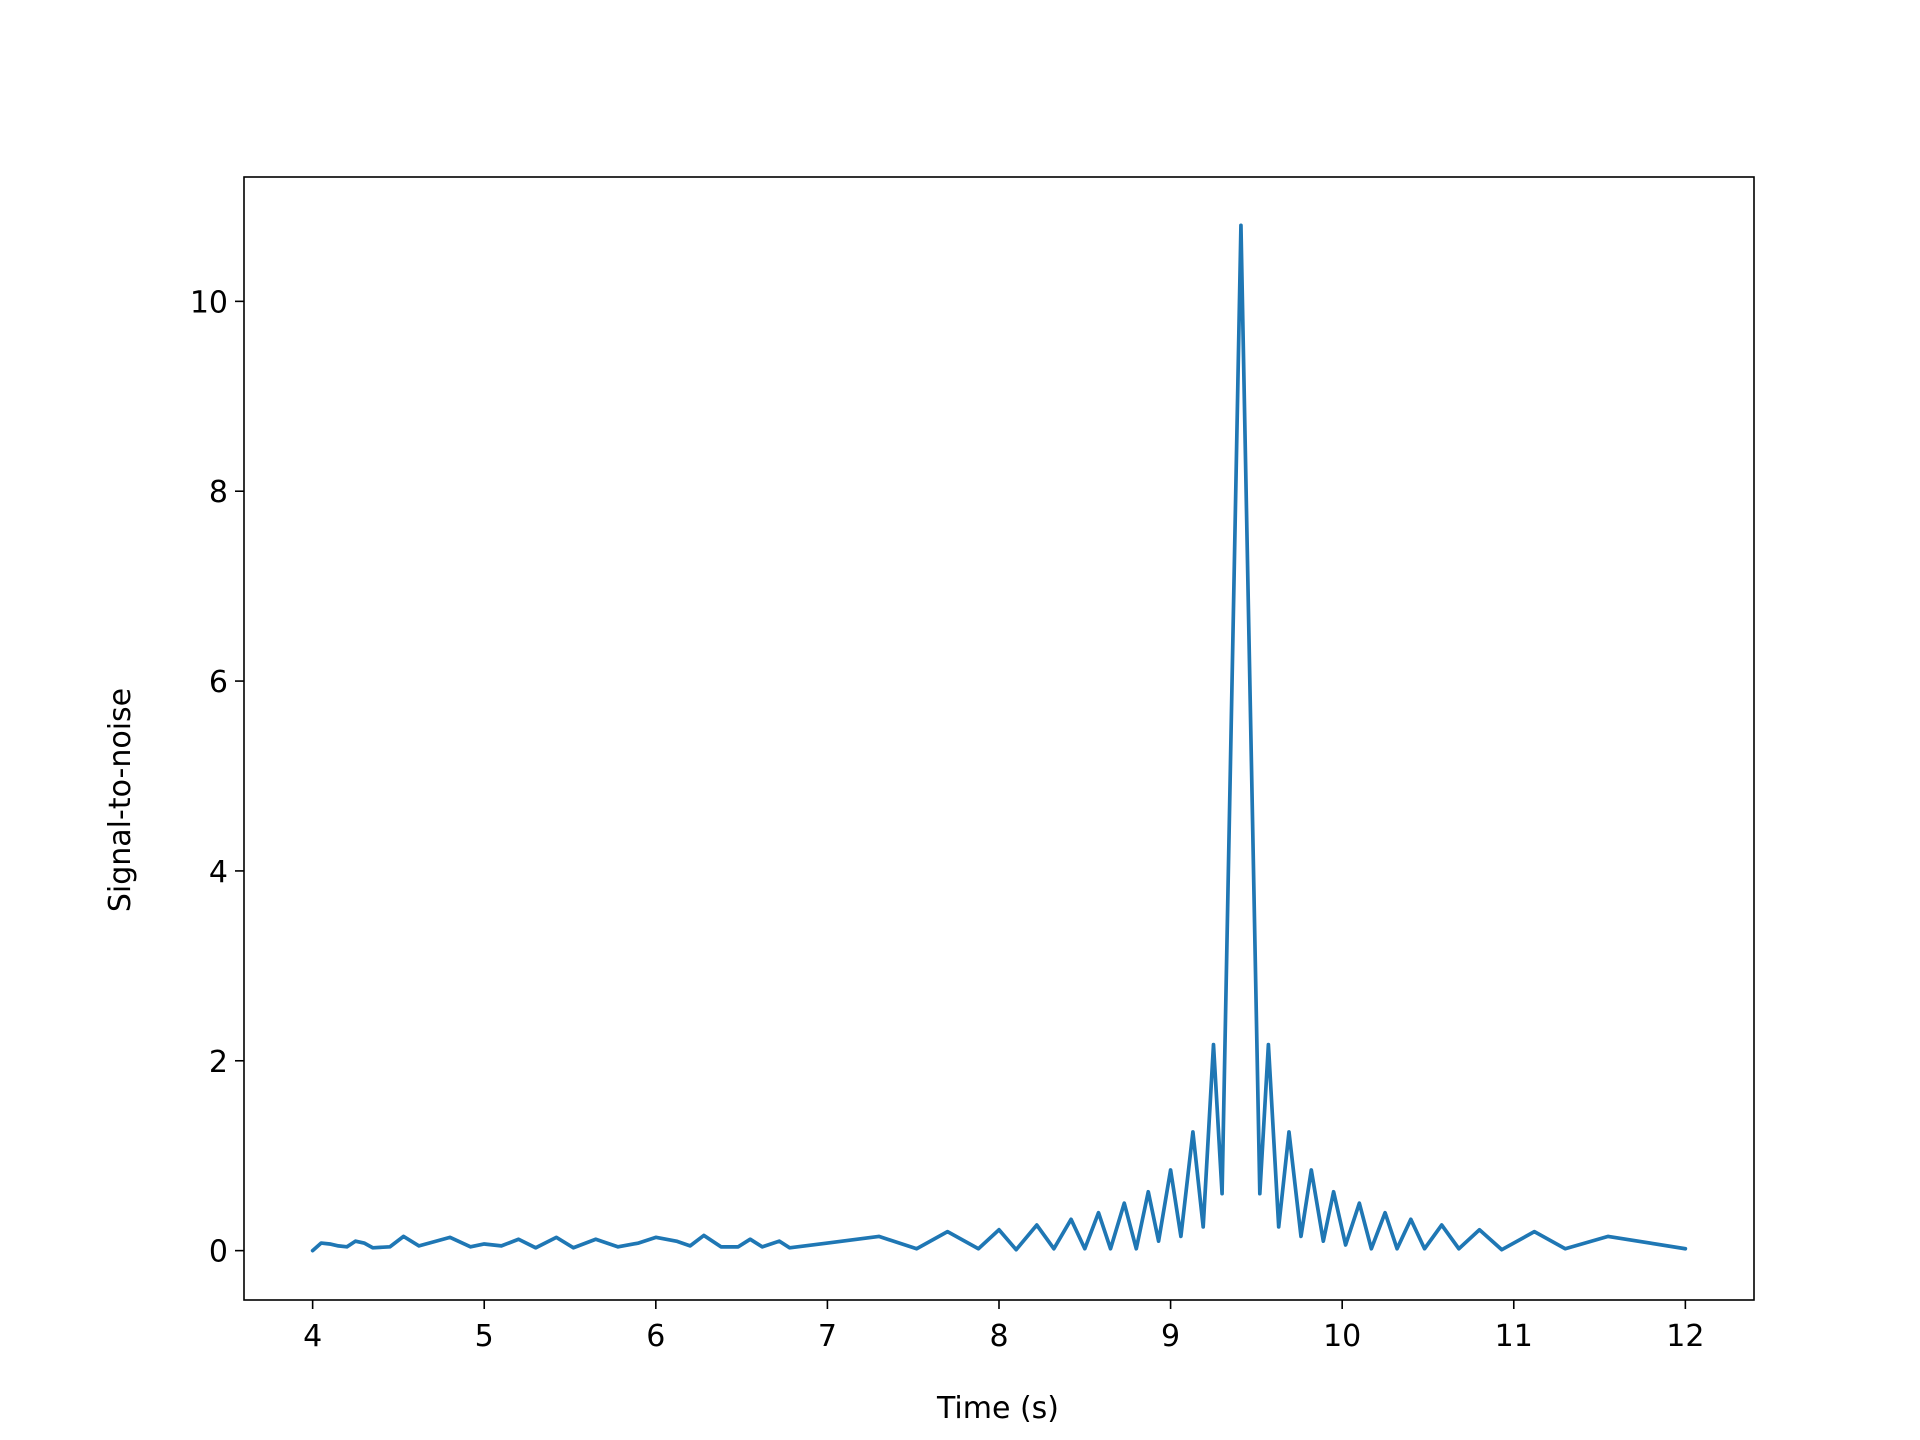  I want to click on x-tick-label: 6, so click(655, 1336).